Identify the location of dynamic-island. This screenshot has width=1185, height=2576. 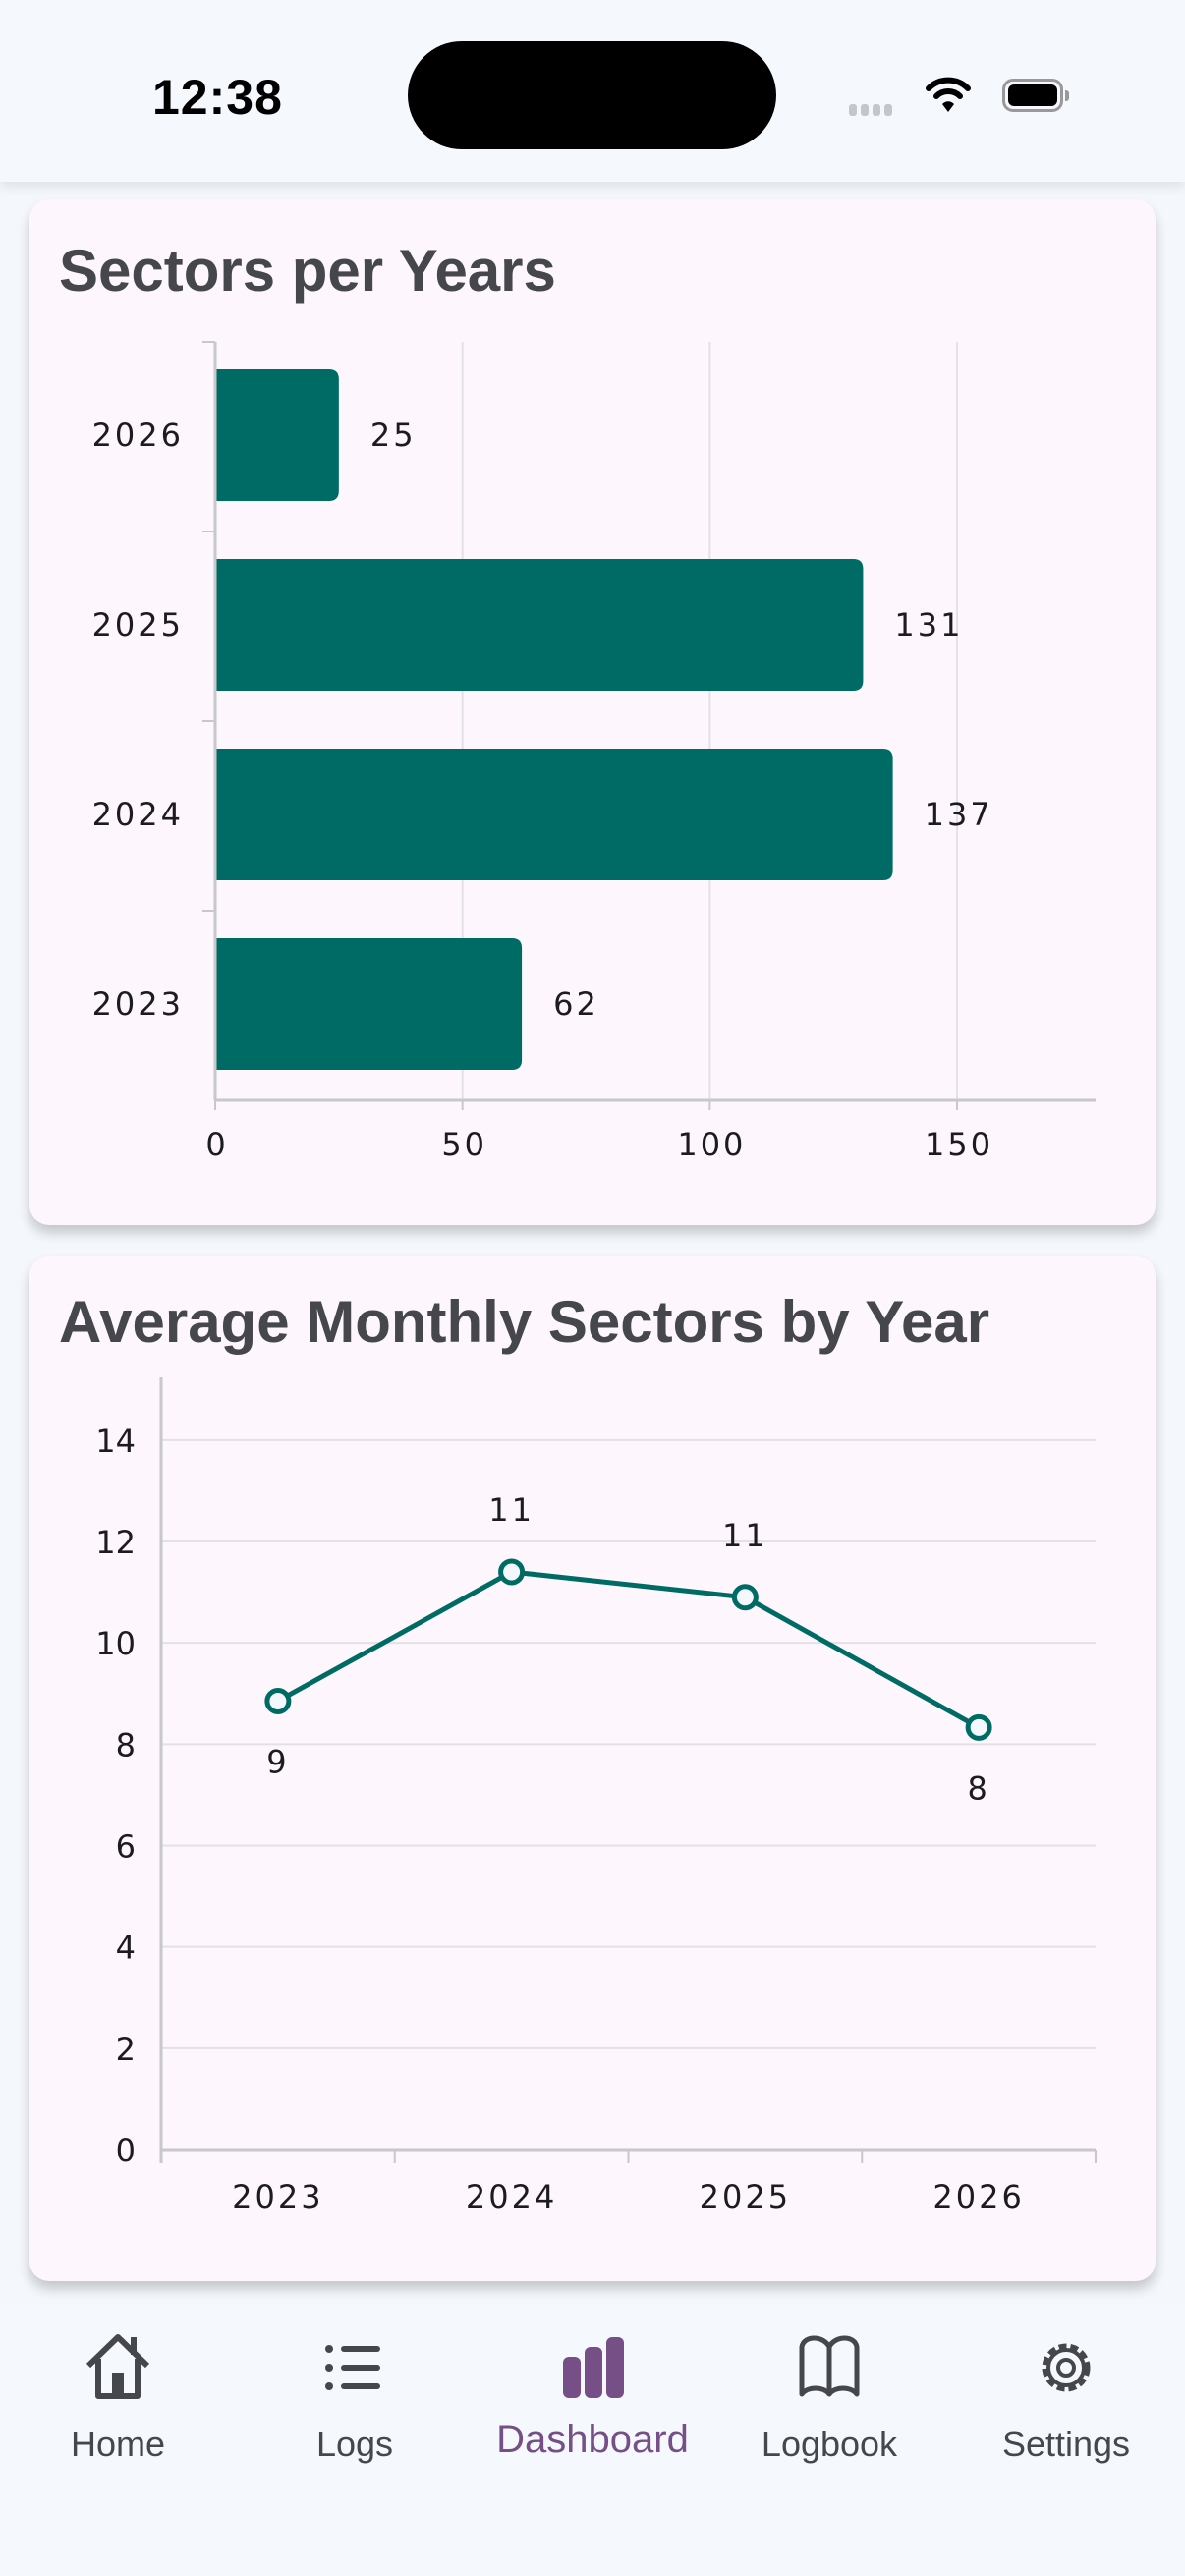
(592, 95).